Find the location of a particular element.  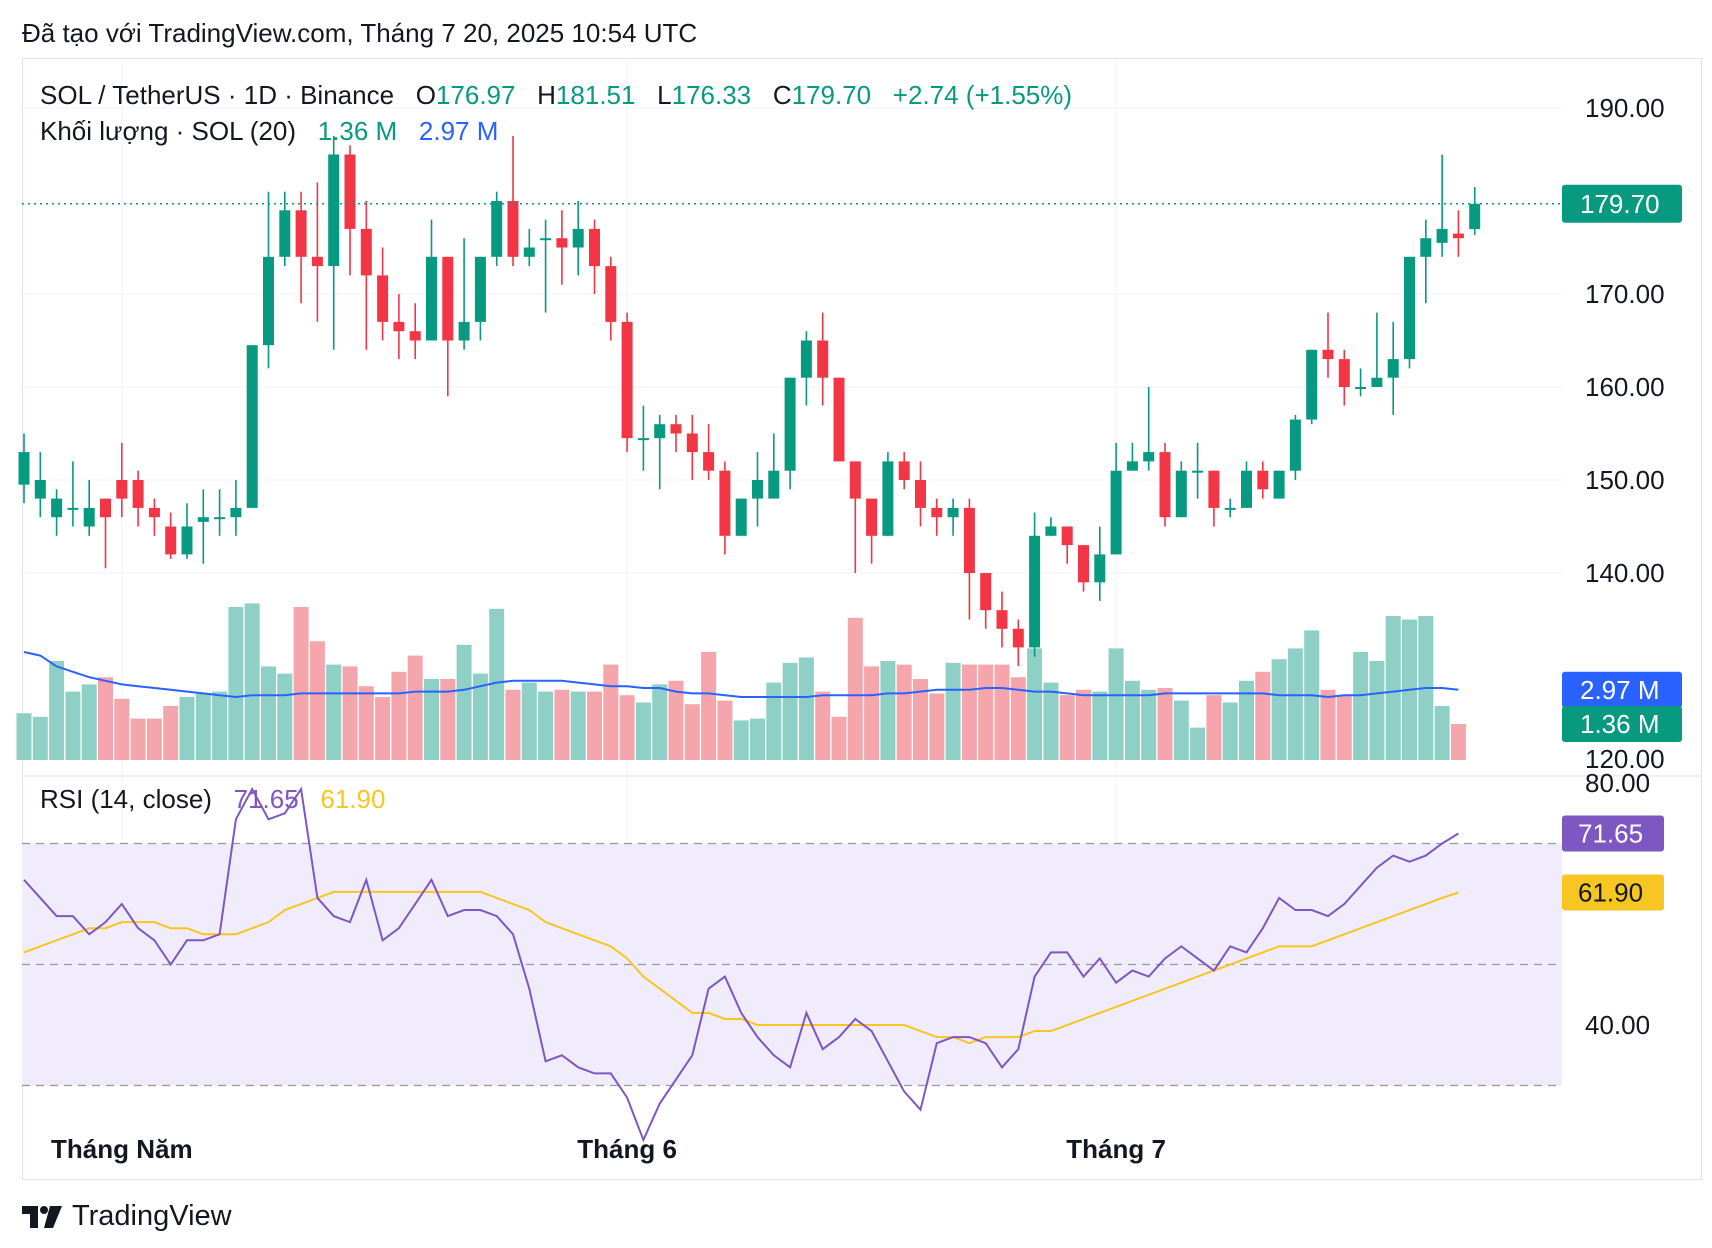

volume-tag is located at coordinates (1622, 724).